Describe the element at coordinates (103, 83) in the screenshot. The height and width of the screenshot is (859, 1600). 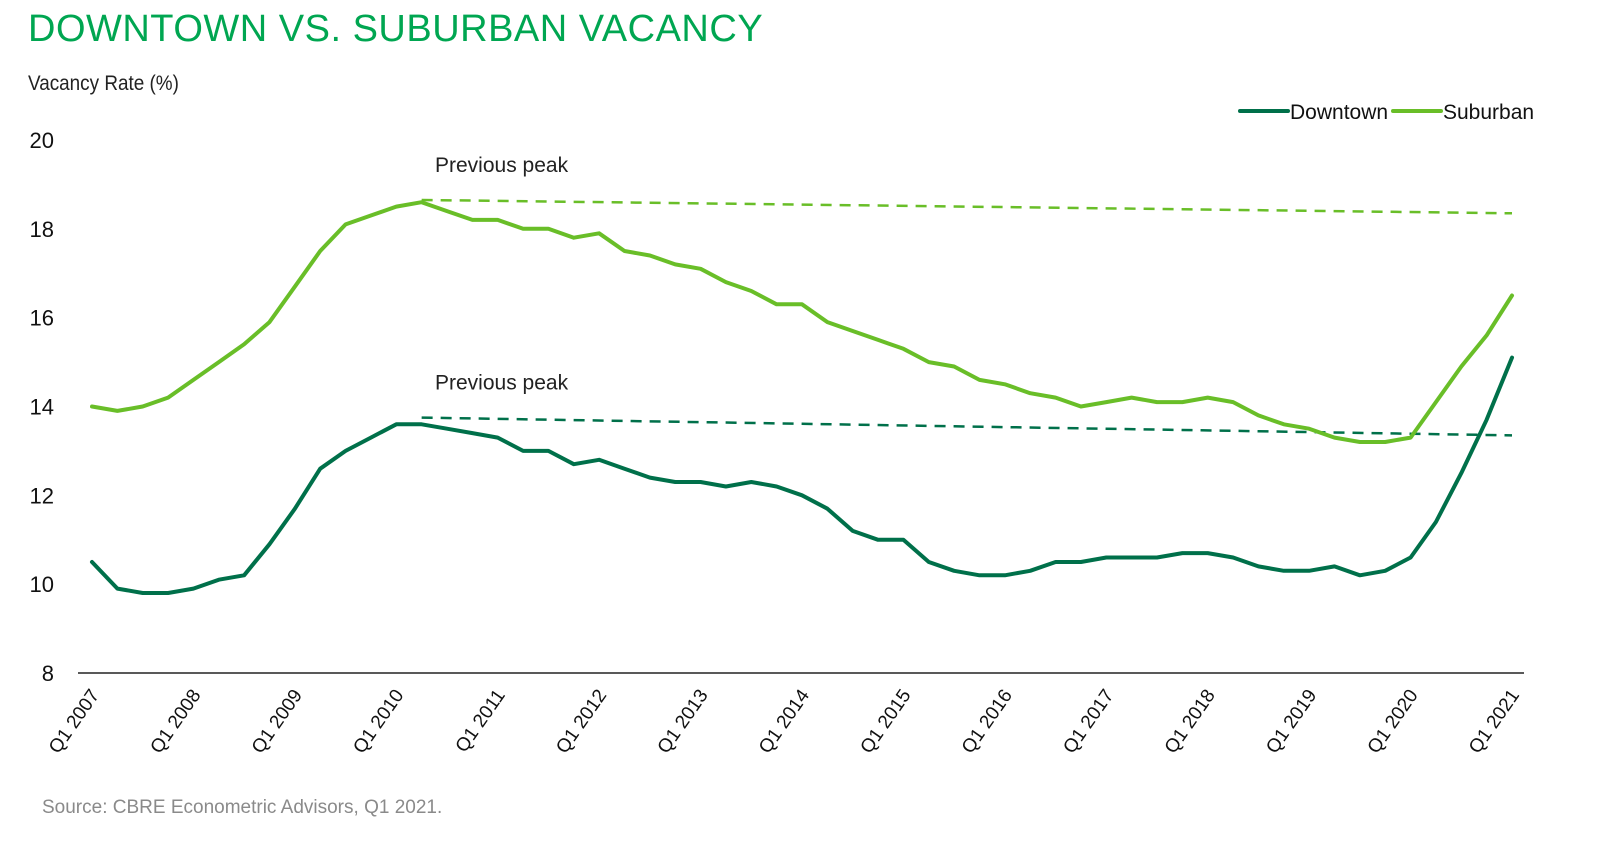
I see `y-axis-label: Vacancy Rate (%)` at that location.